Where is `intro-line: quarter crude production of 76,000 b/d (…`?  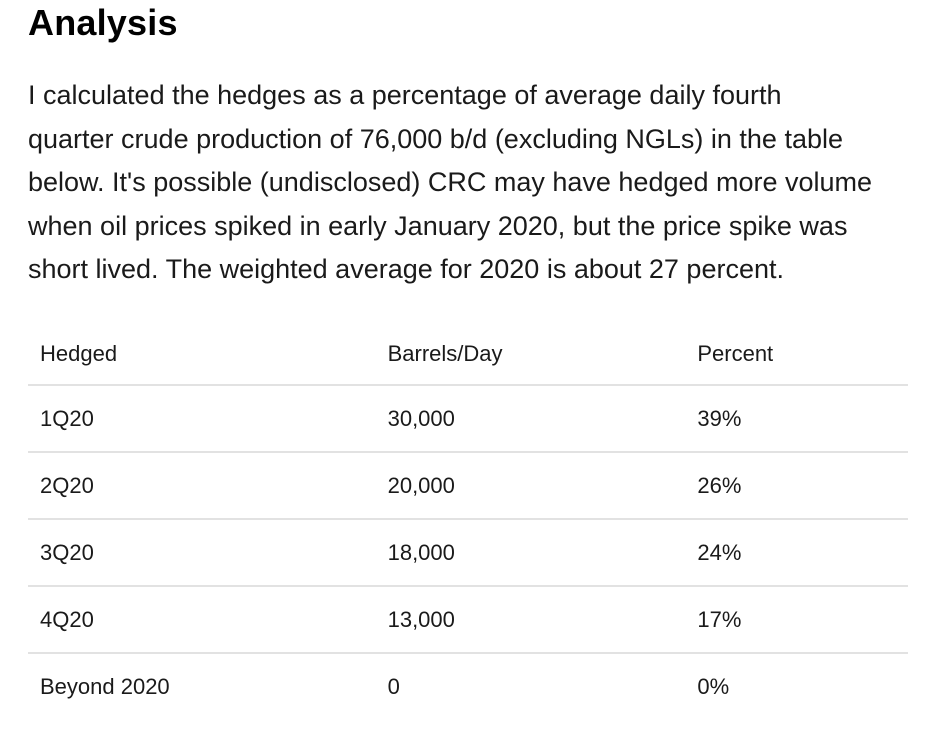 intro-line: quarter crude production of 76,000 b/d (… is located at coordinates (435, 138).